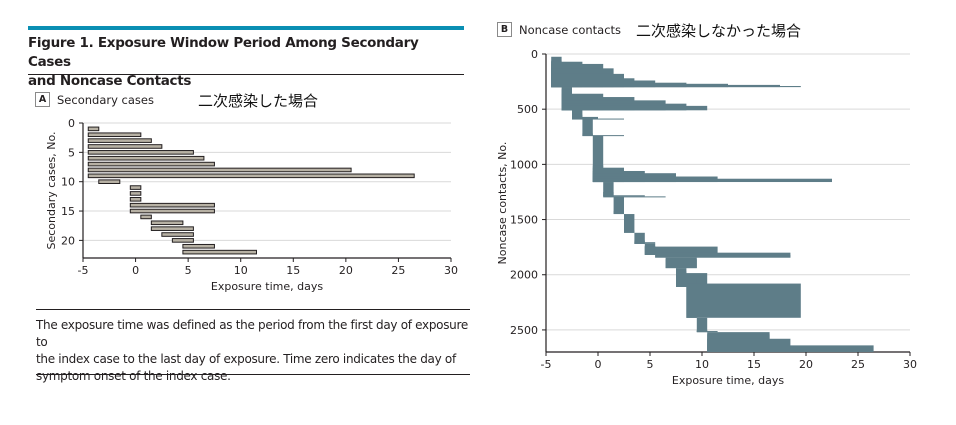 Image resolution: width=956 pixels, height=425 pixels. What do you see at coordinates (524, 275) in the screenshot?
I see `chart-b-y-tick-label: 2000` at bounding box center [524, 275].